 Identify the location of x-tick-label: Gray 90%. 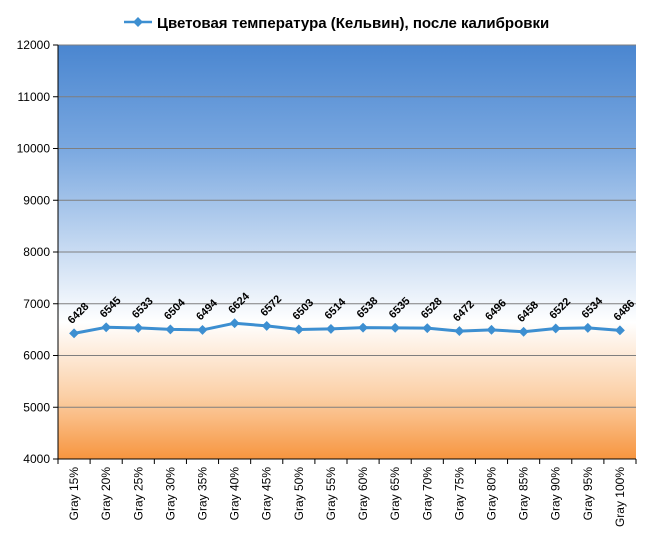
(556, 494).